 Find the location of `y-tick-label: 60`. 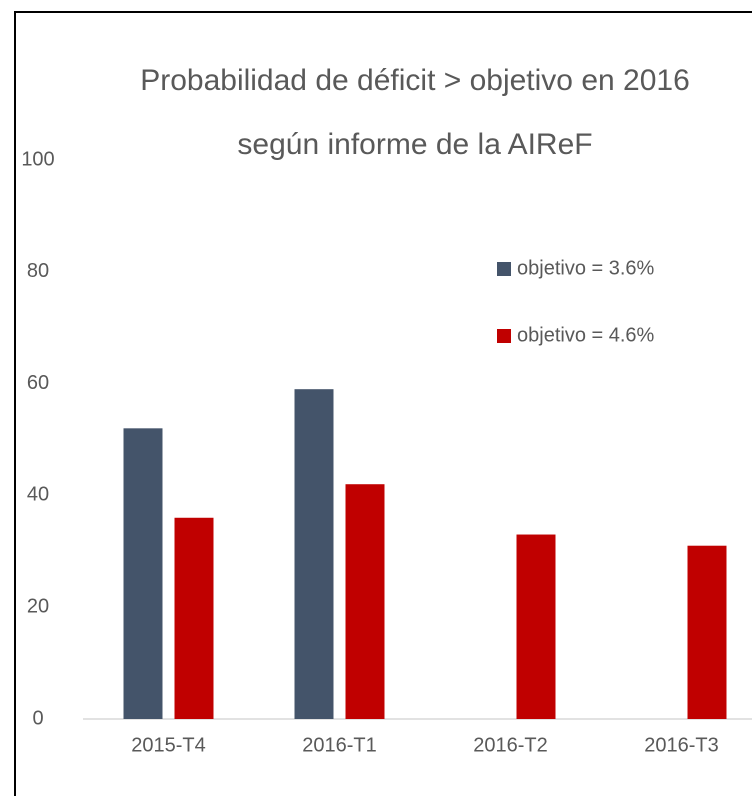

y-tick-label: 60 is located at coordinates (38, 383).